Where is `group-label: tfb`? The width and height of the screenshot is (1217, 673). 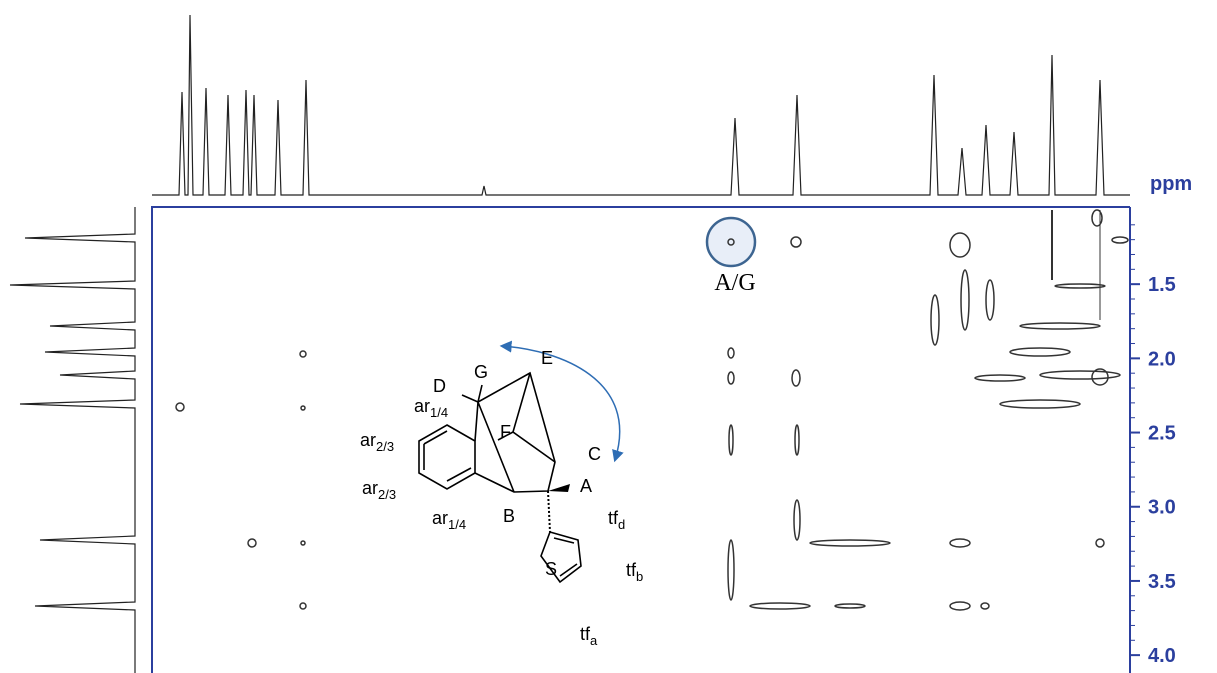 group-label: tfb is located at coordinates (634, 572).